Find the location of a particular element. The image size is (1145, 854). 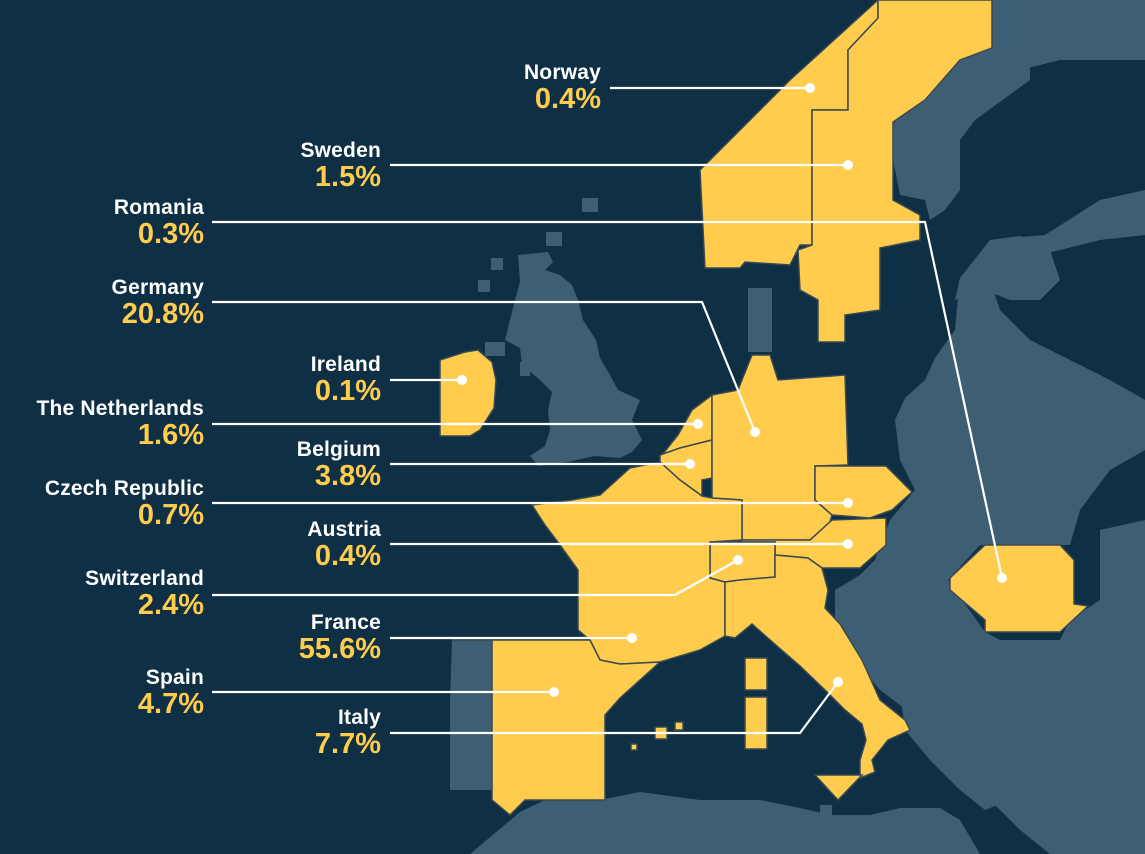

dot-norway is located at coordinates (810, 88).